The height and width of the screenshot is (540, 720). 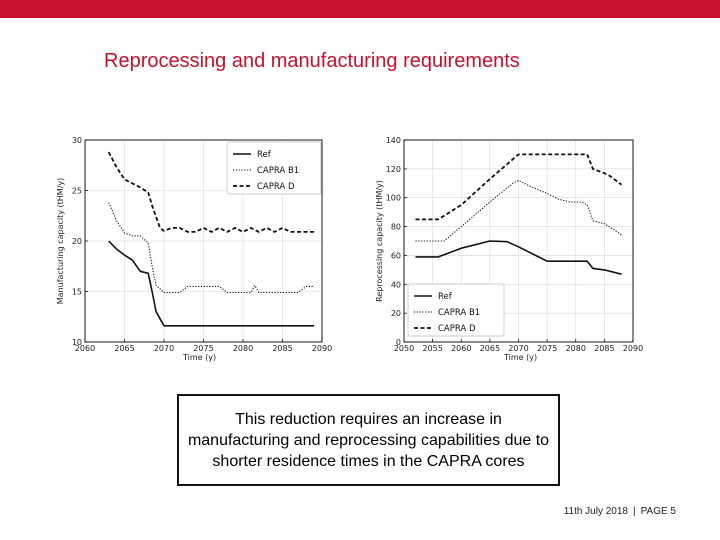 I want to click on y-tick-label: 40, so click(x=396, y=284).